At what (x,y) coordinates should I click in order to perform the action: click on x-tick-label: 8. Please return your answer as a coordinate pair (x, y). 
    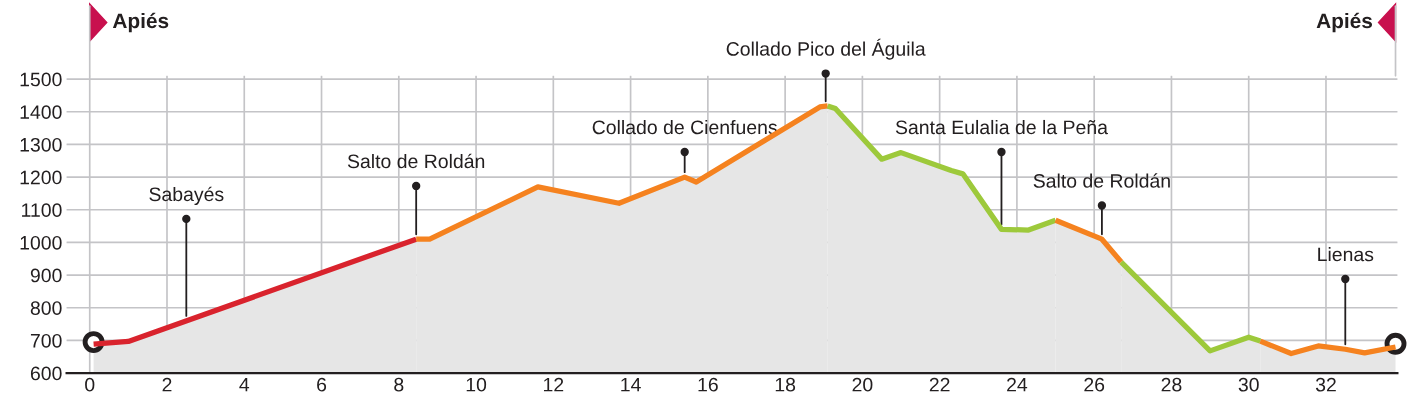
    Looking at the image, I should click on (399, 384).